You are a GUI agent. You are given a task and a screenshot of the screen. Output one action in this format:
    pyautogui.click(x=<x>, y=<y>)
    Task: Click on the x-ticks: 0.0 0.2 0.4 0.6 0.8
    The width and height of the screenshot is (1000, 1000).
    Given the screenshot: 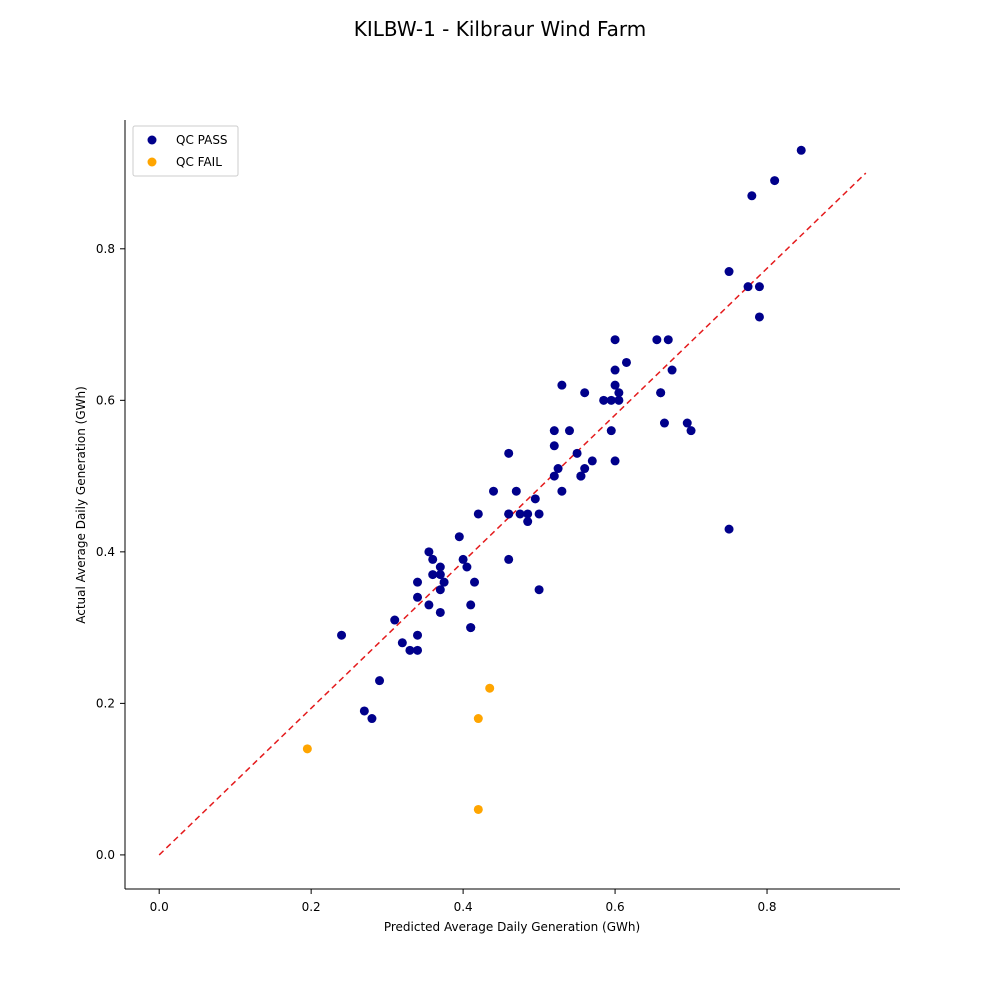 What is the action you would take?
    pyautogui.click(x=463, y=901)
    